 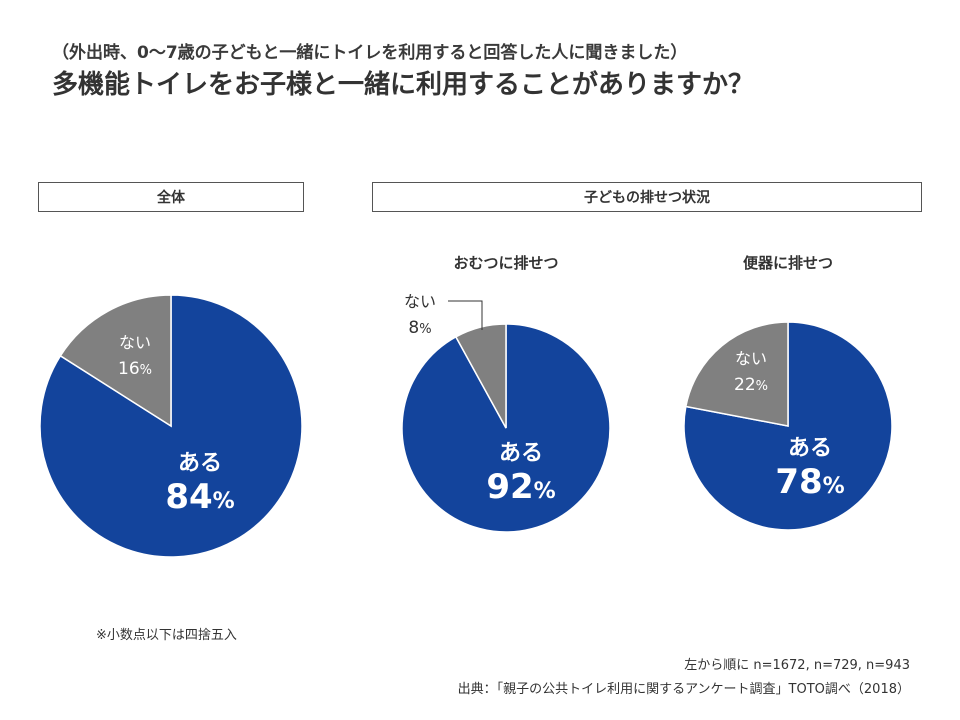 I want to click on slice-value-no: 22%, so click(x=751, y=385).